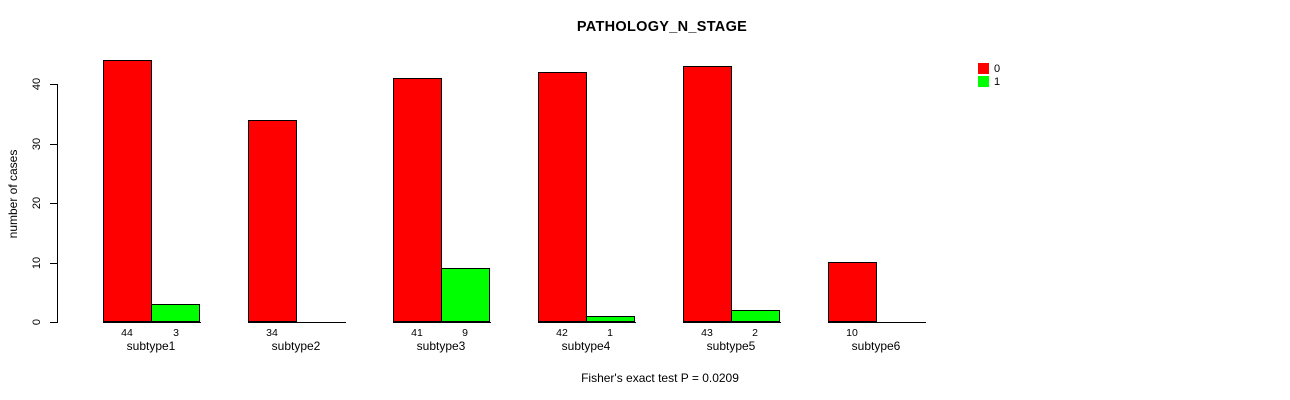 This screenshot has width=1290, height=400. Describe the element at coordinates (37, 322) in the screenshot. I see `y-tick-label: 0` at that location.